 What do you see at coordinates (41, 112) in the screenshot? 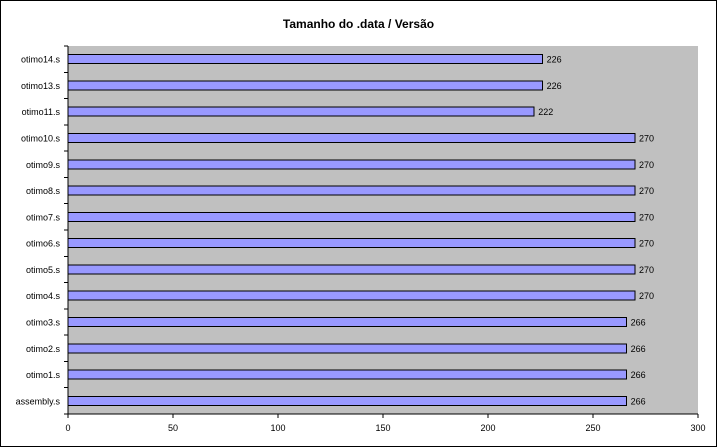
I see `category-label: otimo11.s` at bounding box center [41, 112].